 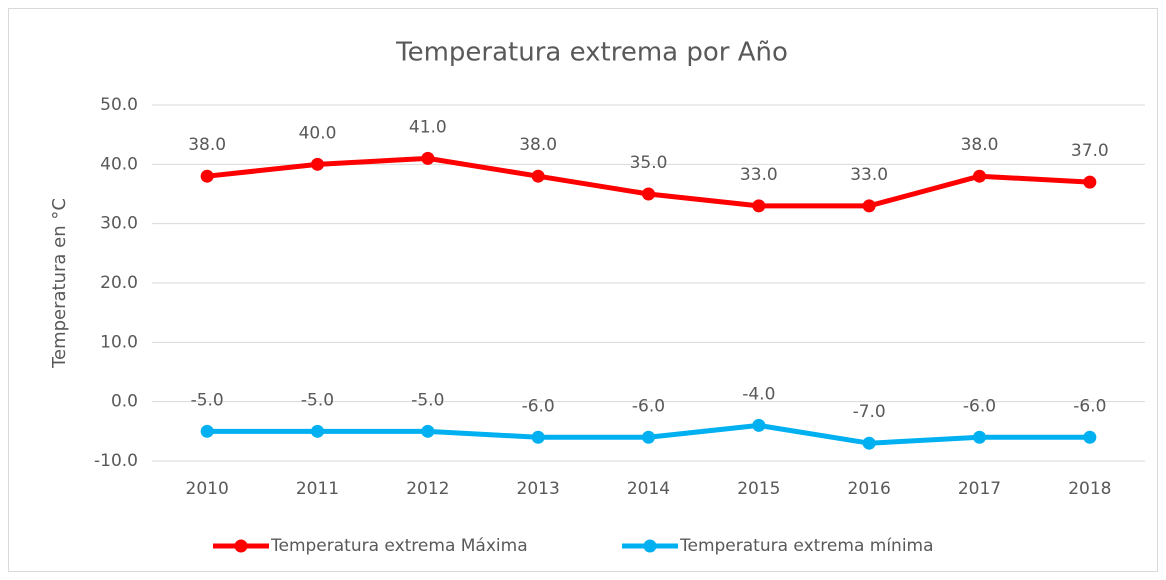 I want to click on data-label: -4.0, so click(x=758, y=394).